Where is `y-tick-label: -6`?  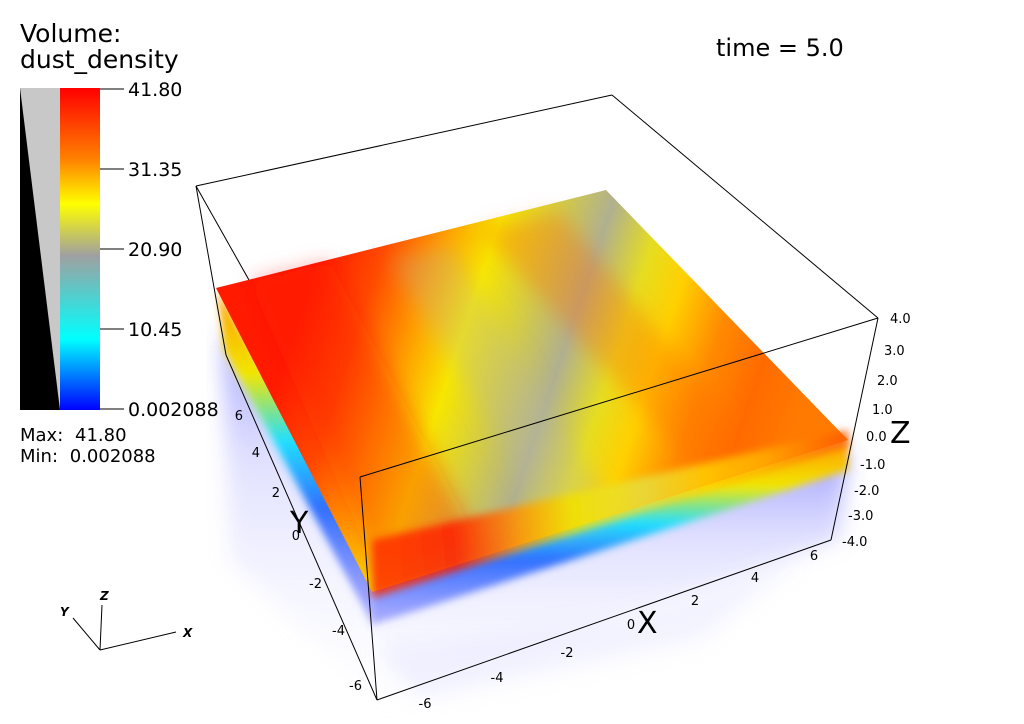
y-tick-label: -6 is located at coordinates (355, 686).